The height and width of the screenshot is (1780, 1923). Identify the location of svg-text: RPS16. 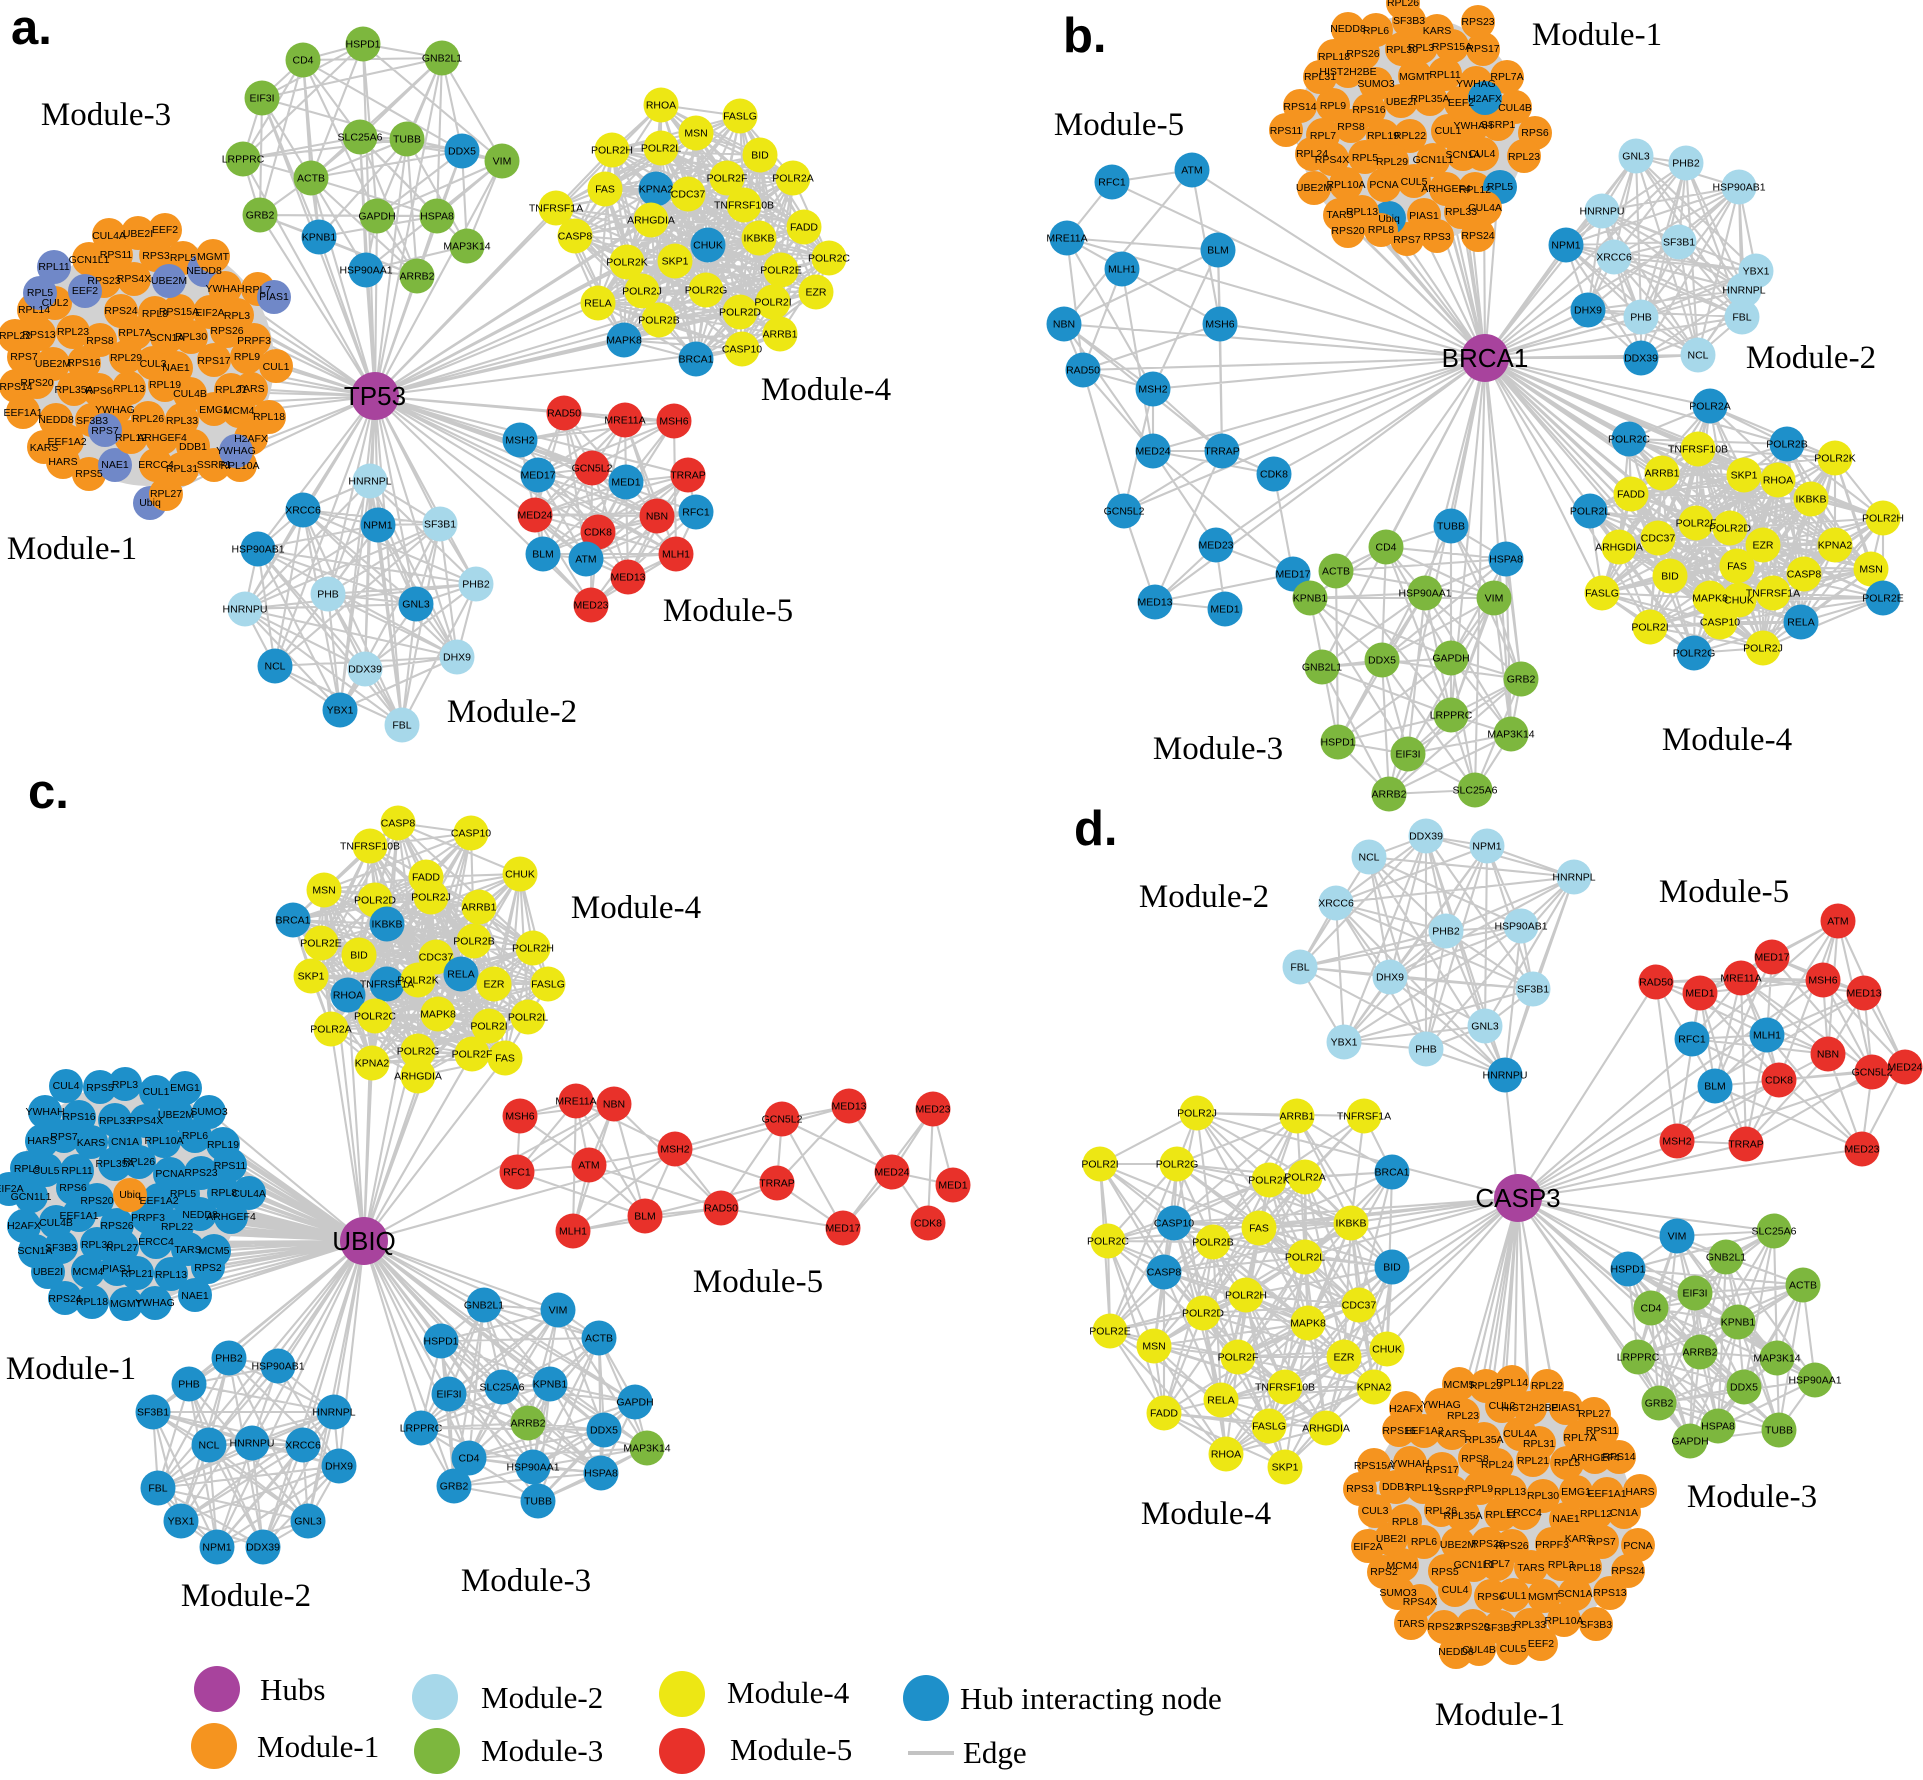
(78, 1117).